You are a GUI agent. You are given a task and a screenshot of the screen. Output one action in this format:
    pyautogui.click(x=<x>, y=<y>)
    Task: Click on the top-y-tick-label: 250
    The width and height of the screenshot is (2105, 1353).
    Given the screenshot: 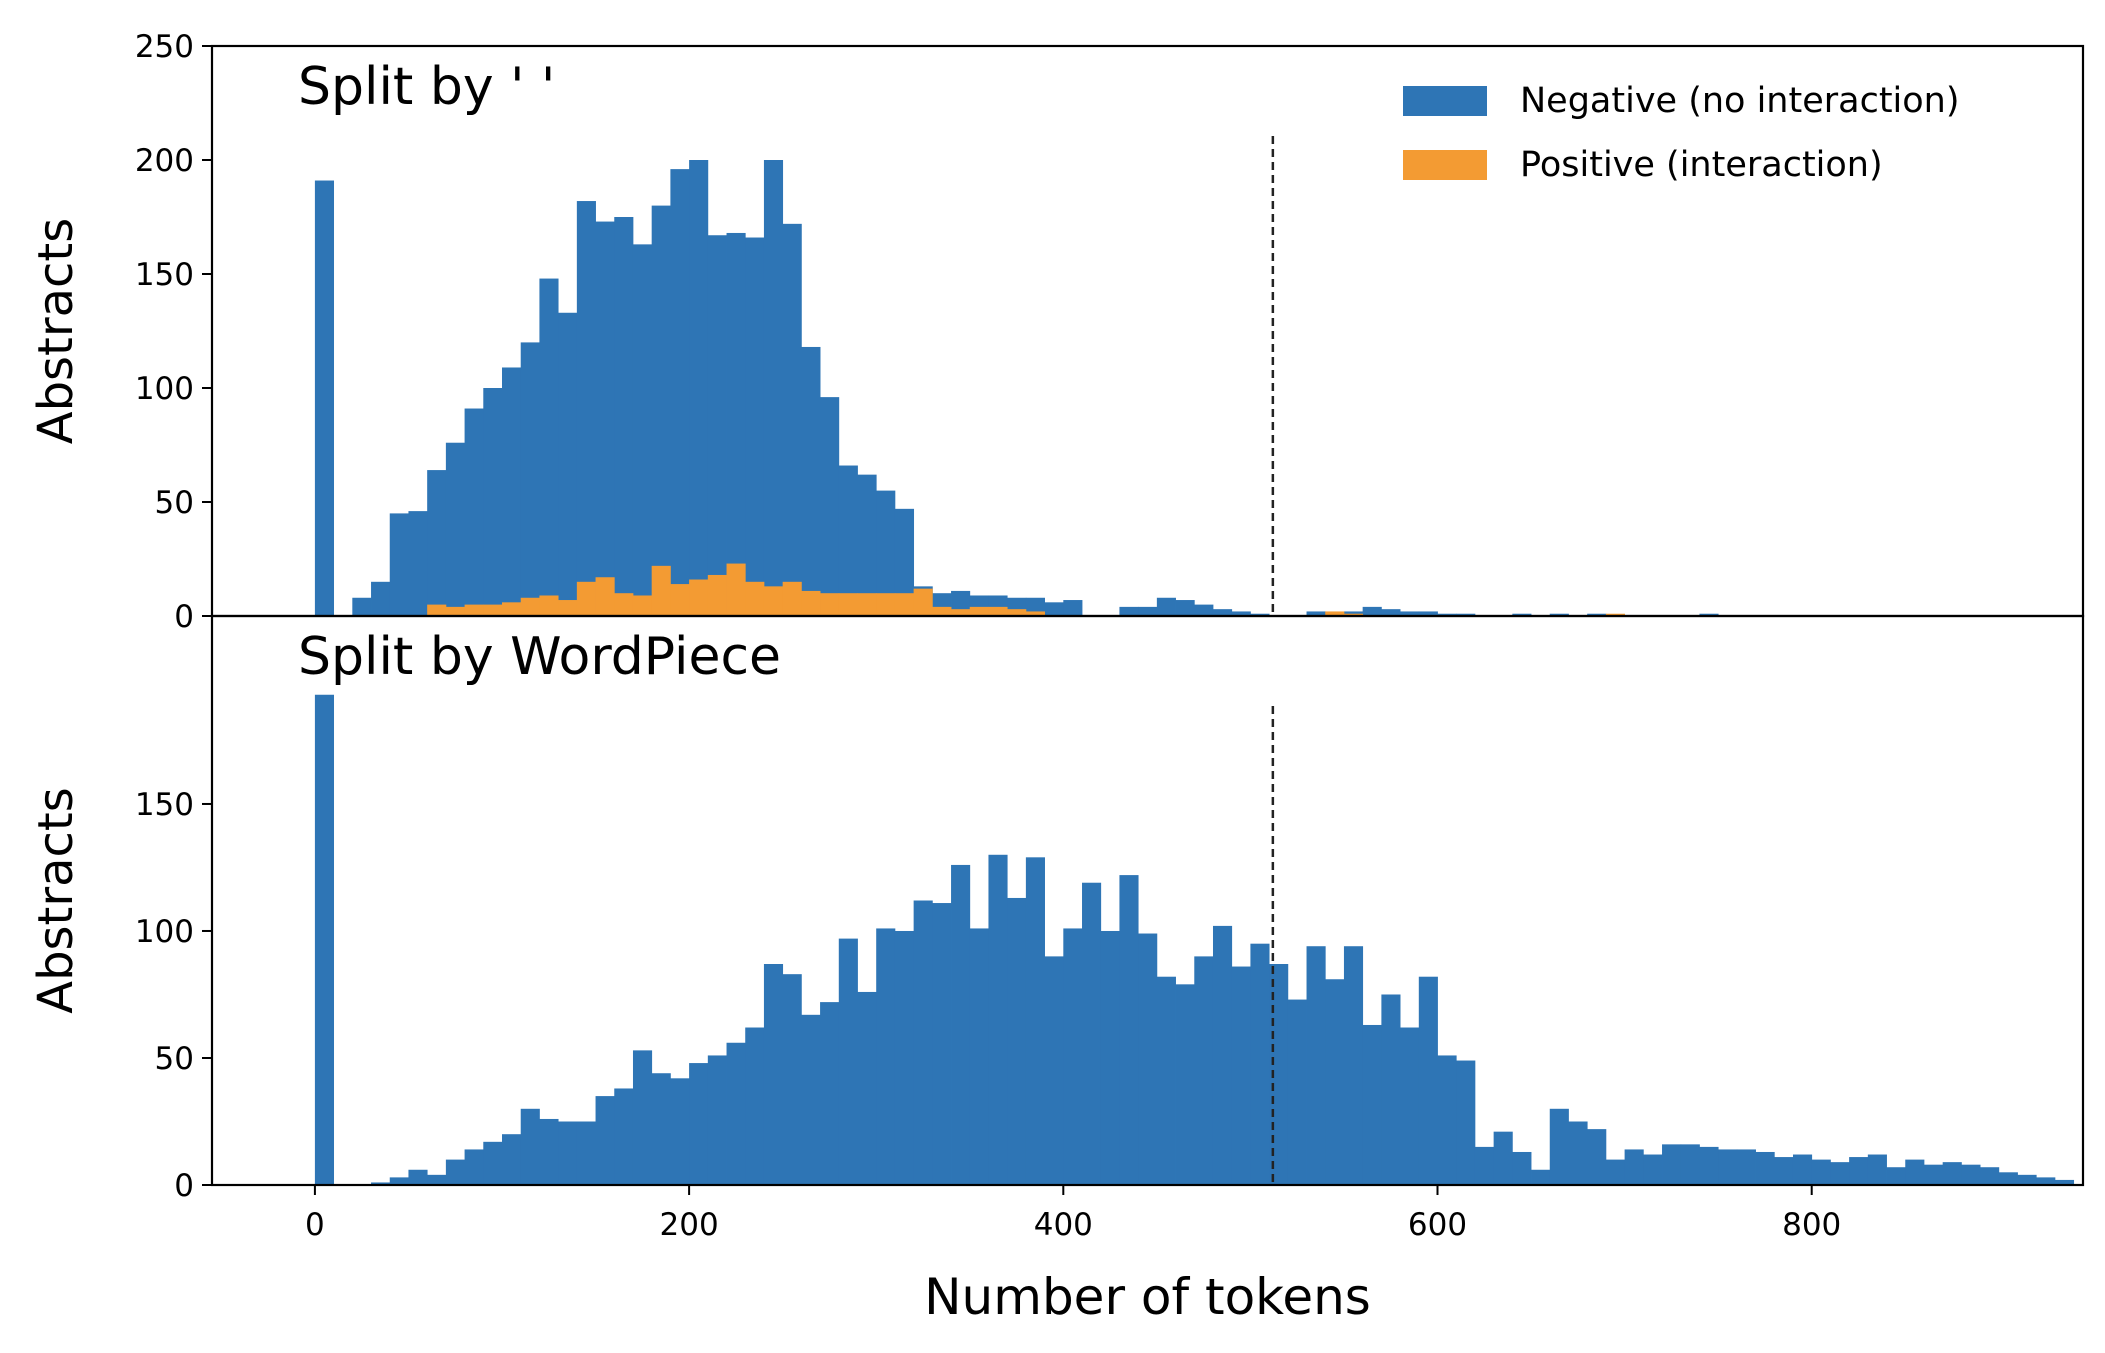 What is the action you would take?
    pyautogui.click(x=164, y=47)
    